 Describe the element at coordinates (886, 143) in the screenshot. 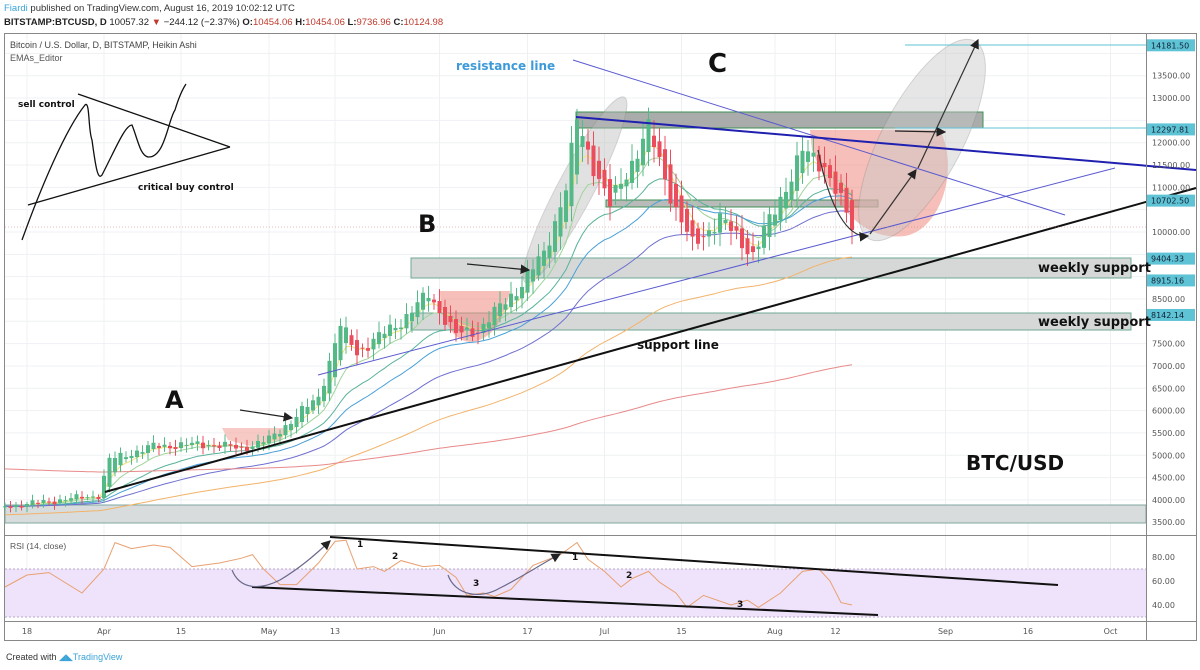

I see `thick-resistance-line` at that location.